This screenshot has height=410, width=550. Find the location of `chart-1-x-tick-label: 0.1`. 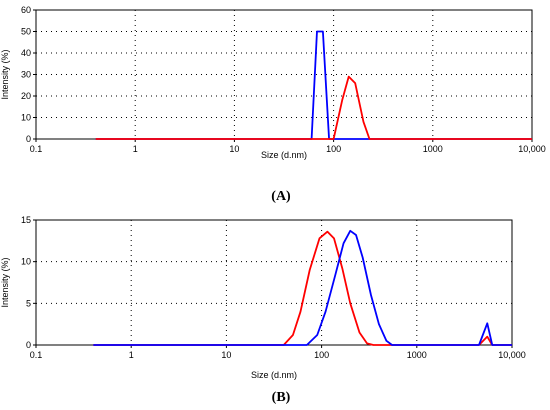

chart-1-x-tick-label: 0.1 is located at coordinates (36, 355).